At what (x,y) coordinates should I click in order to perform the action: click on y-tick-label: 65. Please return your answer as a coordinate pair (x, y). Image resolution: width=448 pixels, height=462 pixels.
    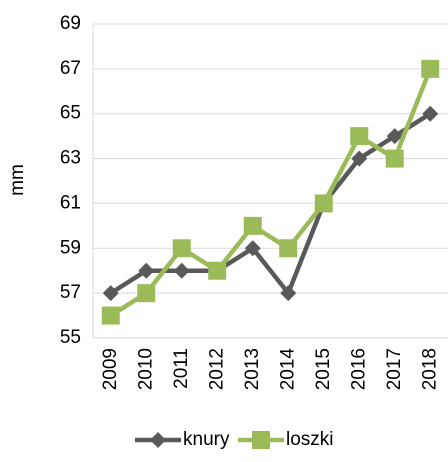
    Looking at the image, I should click on (70, 113).